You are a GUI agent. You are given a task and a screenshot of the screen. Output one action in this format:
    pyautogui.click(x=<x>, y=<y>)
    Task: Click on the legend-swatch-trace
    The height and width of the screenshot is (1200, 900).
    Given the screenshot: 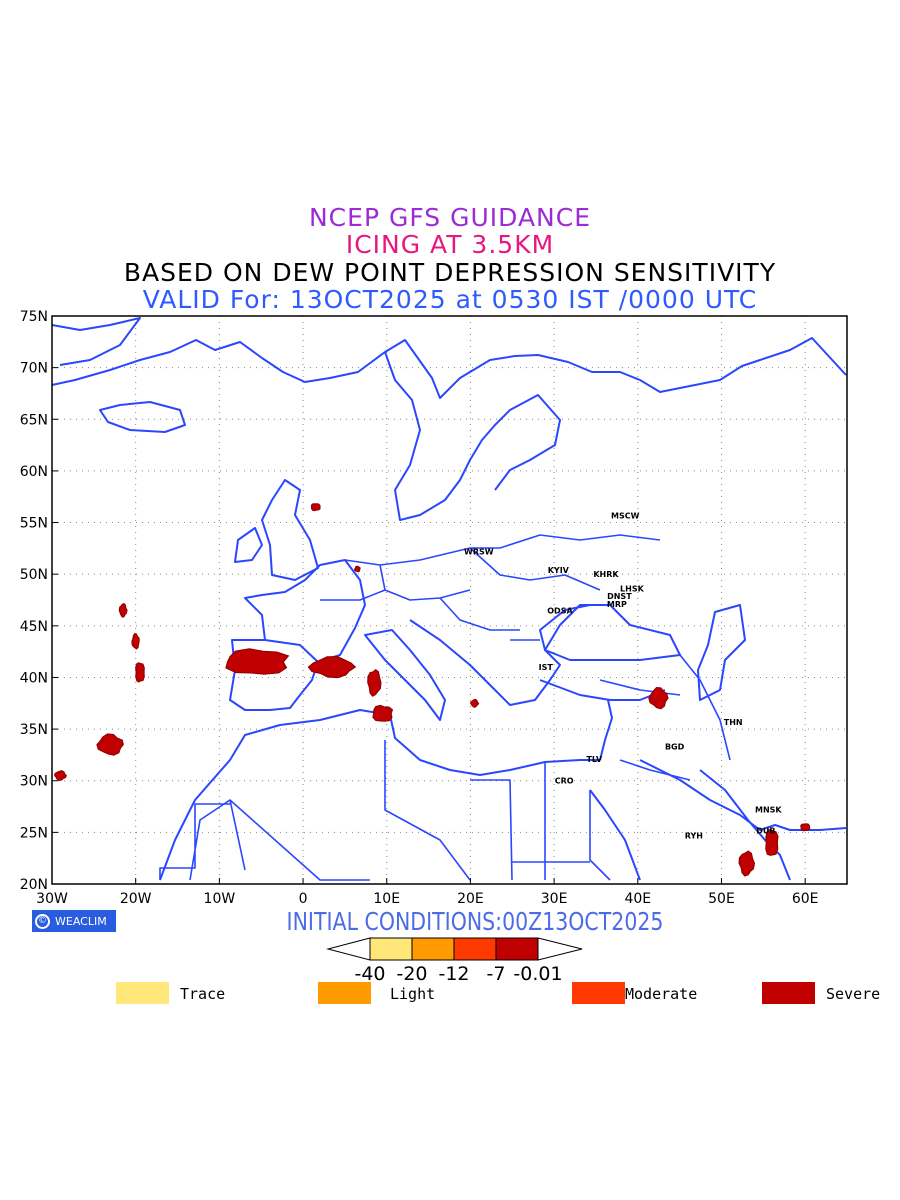 What is the action you would take?
    pyautogui.click(x=142, y=993)
    